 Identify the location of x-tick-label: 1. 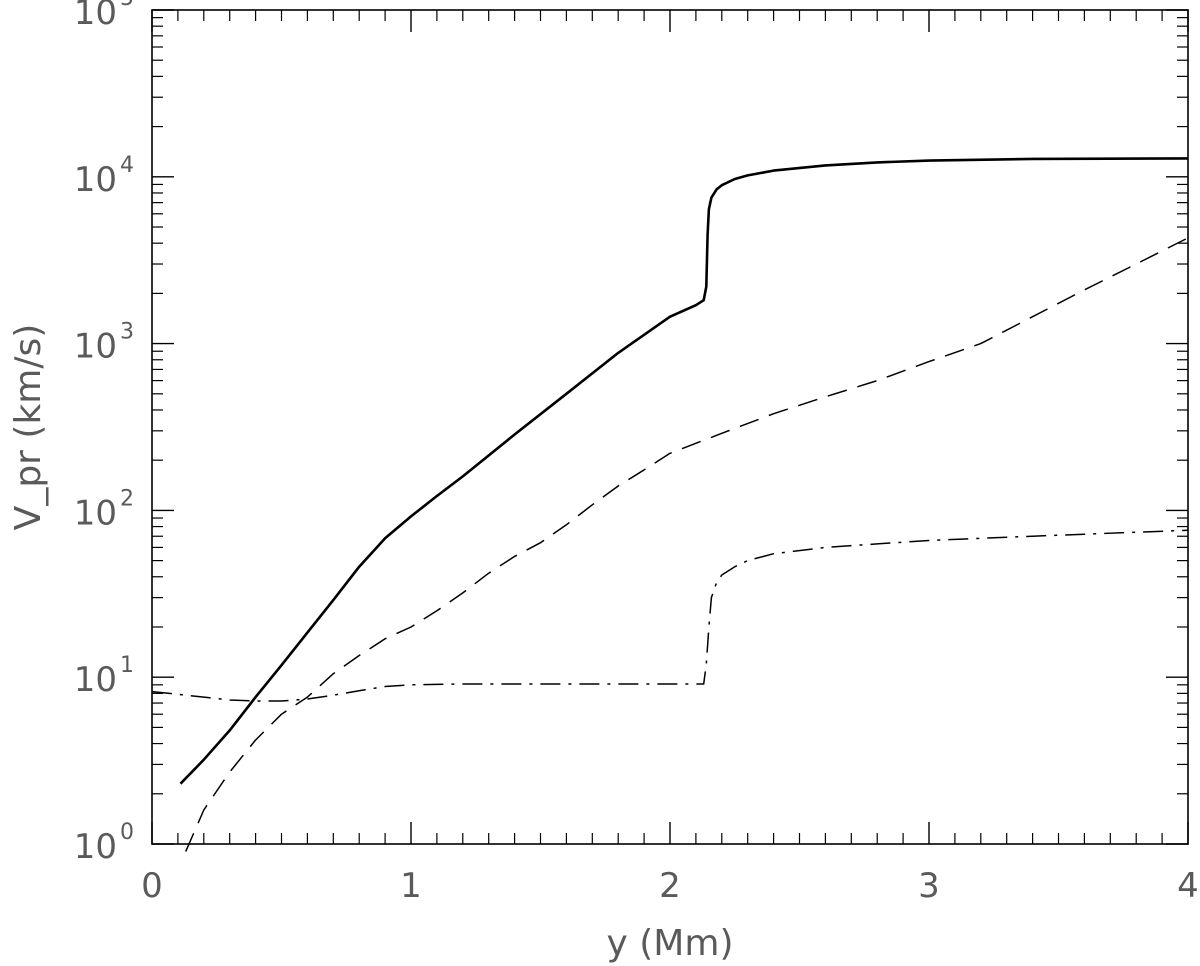
(411, 886).